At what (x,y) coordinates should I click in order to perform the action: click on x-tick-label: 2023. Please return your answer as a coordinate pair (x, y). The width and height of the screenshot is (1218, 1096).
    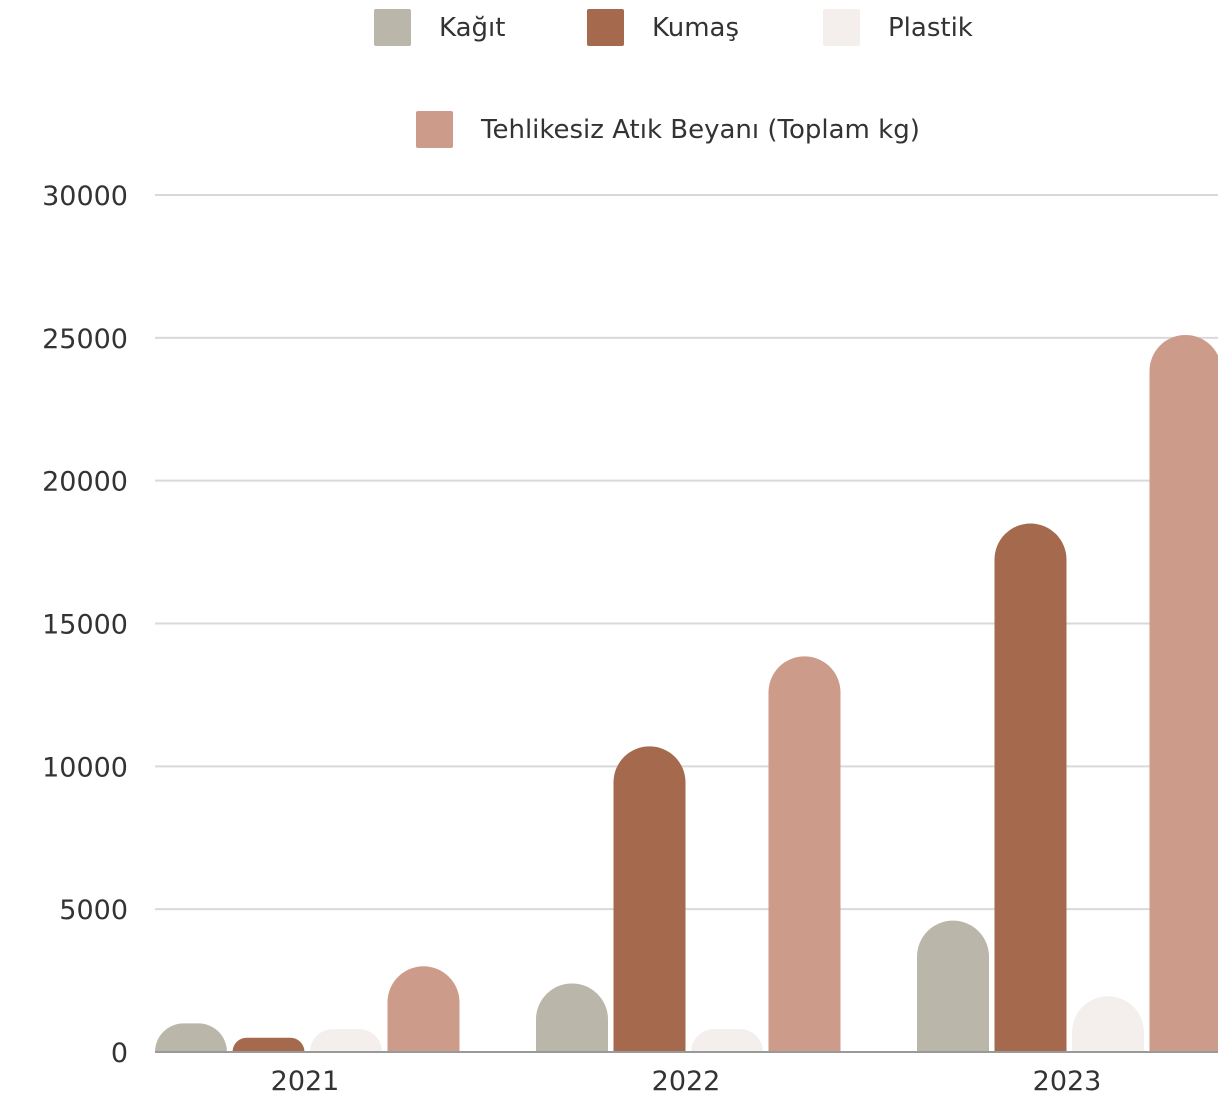
    Looking at the image, I should click on (1067, 1081).